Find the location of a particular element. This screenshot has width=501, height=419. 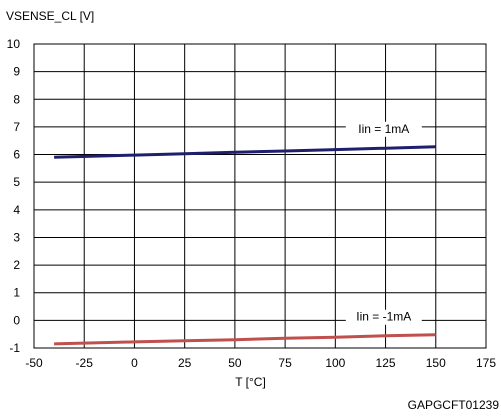

x-axis-title: T [°C] is located at coordinates (250, 382).